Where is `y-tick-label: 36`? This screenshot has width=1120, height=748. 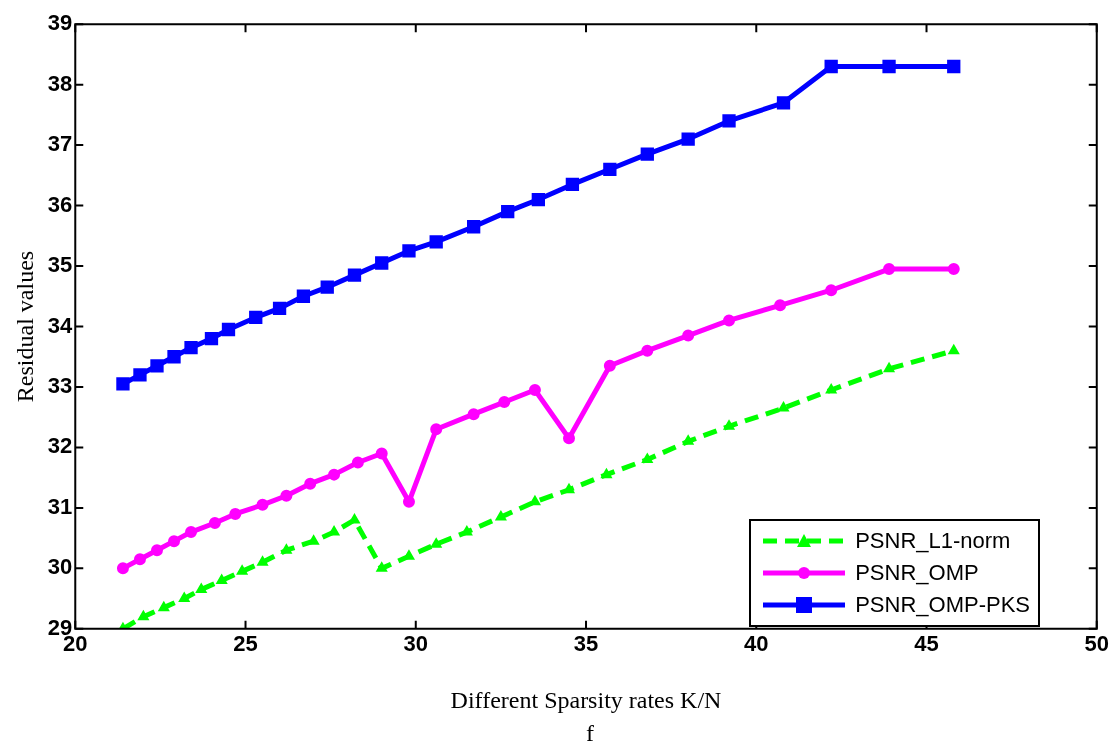 y-tick-label: 36 is located at coordinates (60, 204).